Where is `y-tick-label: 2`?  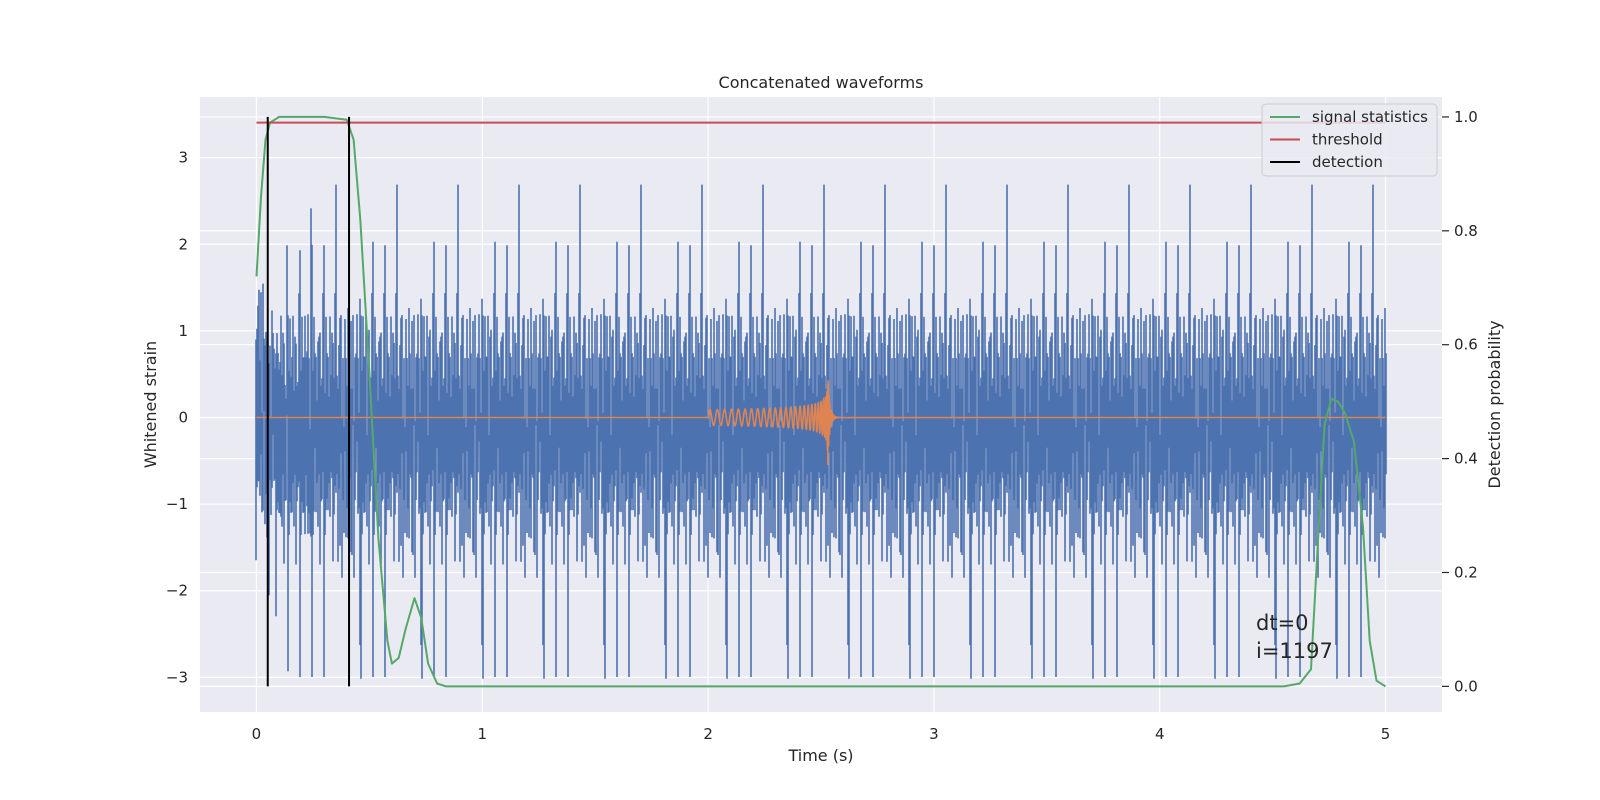 y-tick-label: 2 is located at coordinates (183, 244).